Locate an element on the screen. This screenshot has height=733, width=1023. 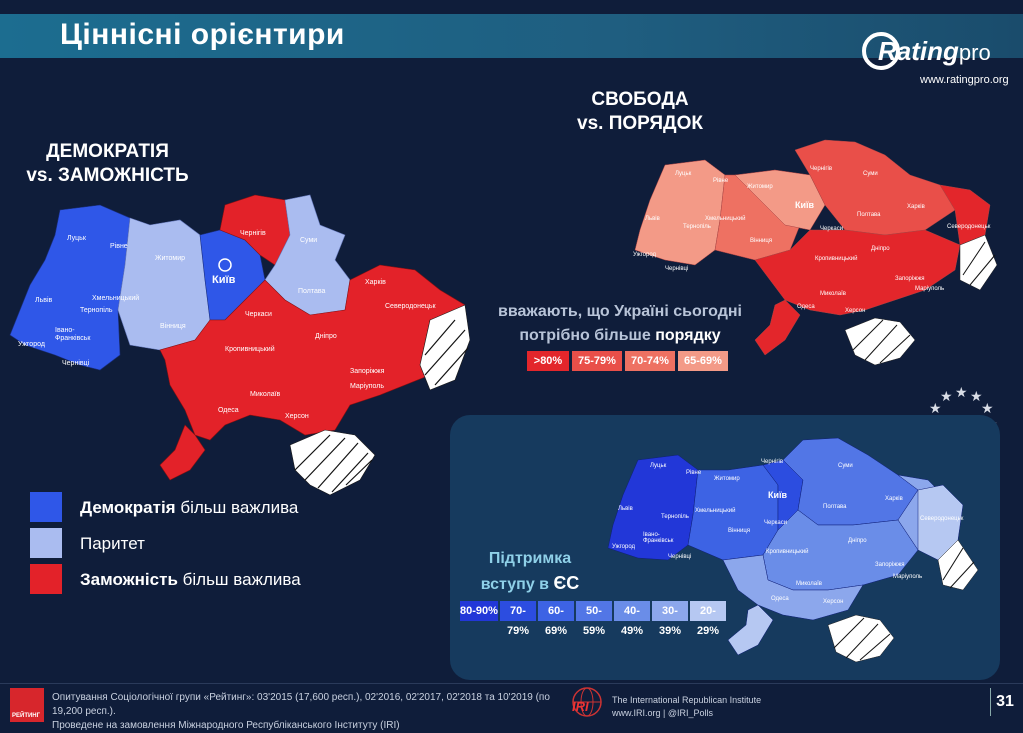
map3-city-kropyvnytskyi: Кропивницький is located at coordinates (787, 551).